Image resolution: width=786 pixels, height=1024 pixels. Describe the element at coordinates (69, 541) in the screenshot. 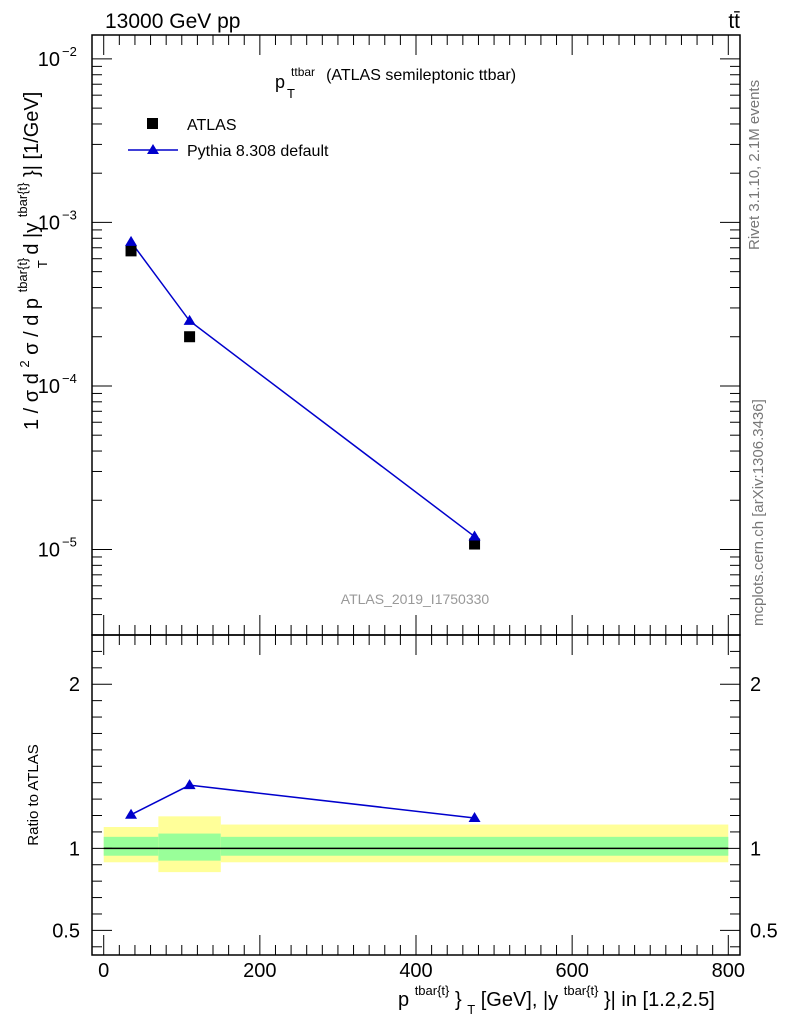

I see `main-y-tick-exponent: −5` at that location.